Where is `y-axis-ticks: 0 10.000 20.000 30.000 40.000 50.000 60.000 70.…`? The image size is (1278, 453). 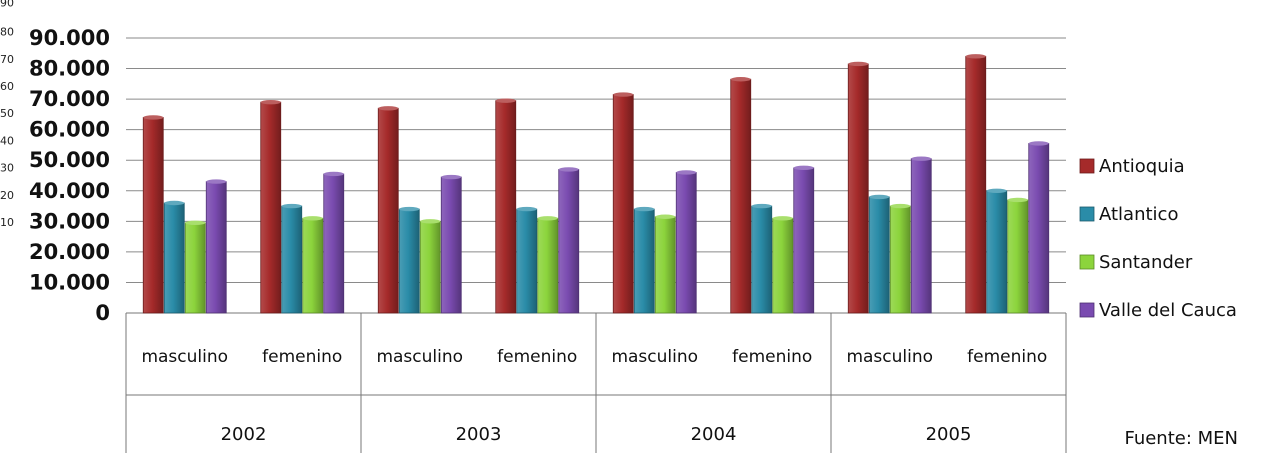 y-axis-ticks: 0 10.000 20.000 30.000 40.000 50.000 60.000 70.… is located at coordinates (69, 175).